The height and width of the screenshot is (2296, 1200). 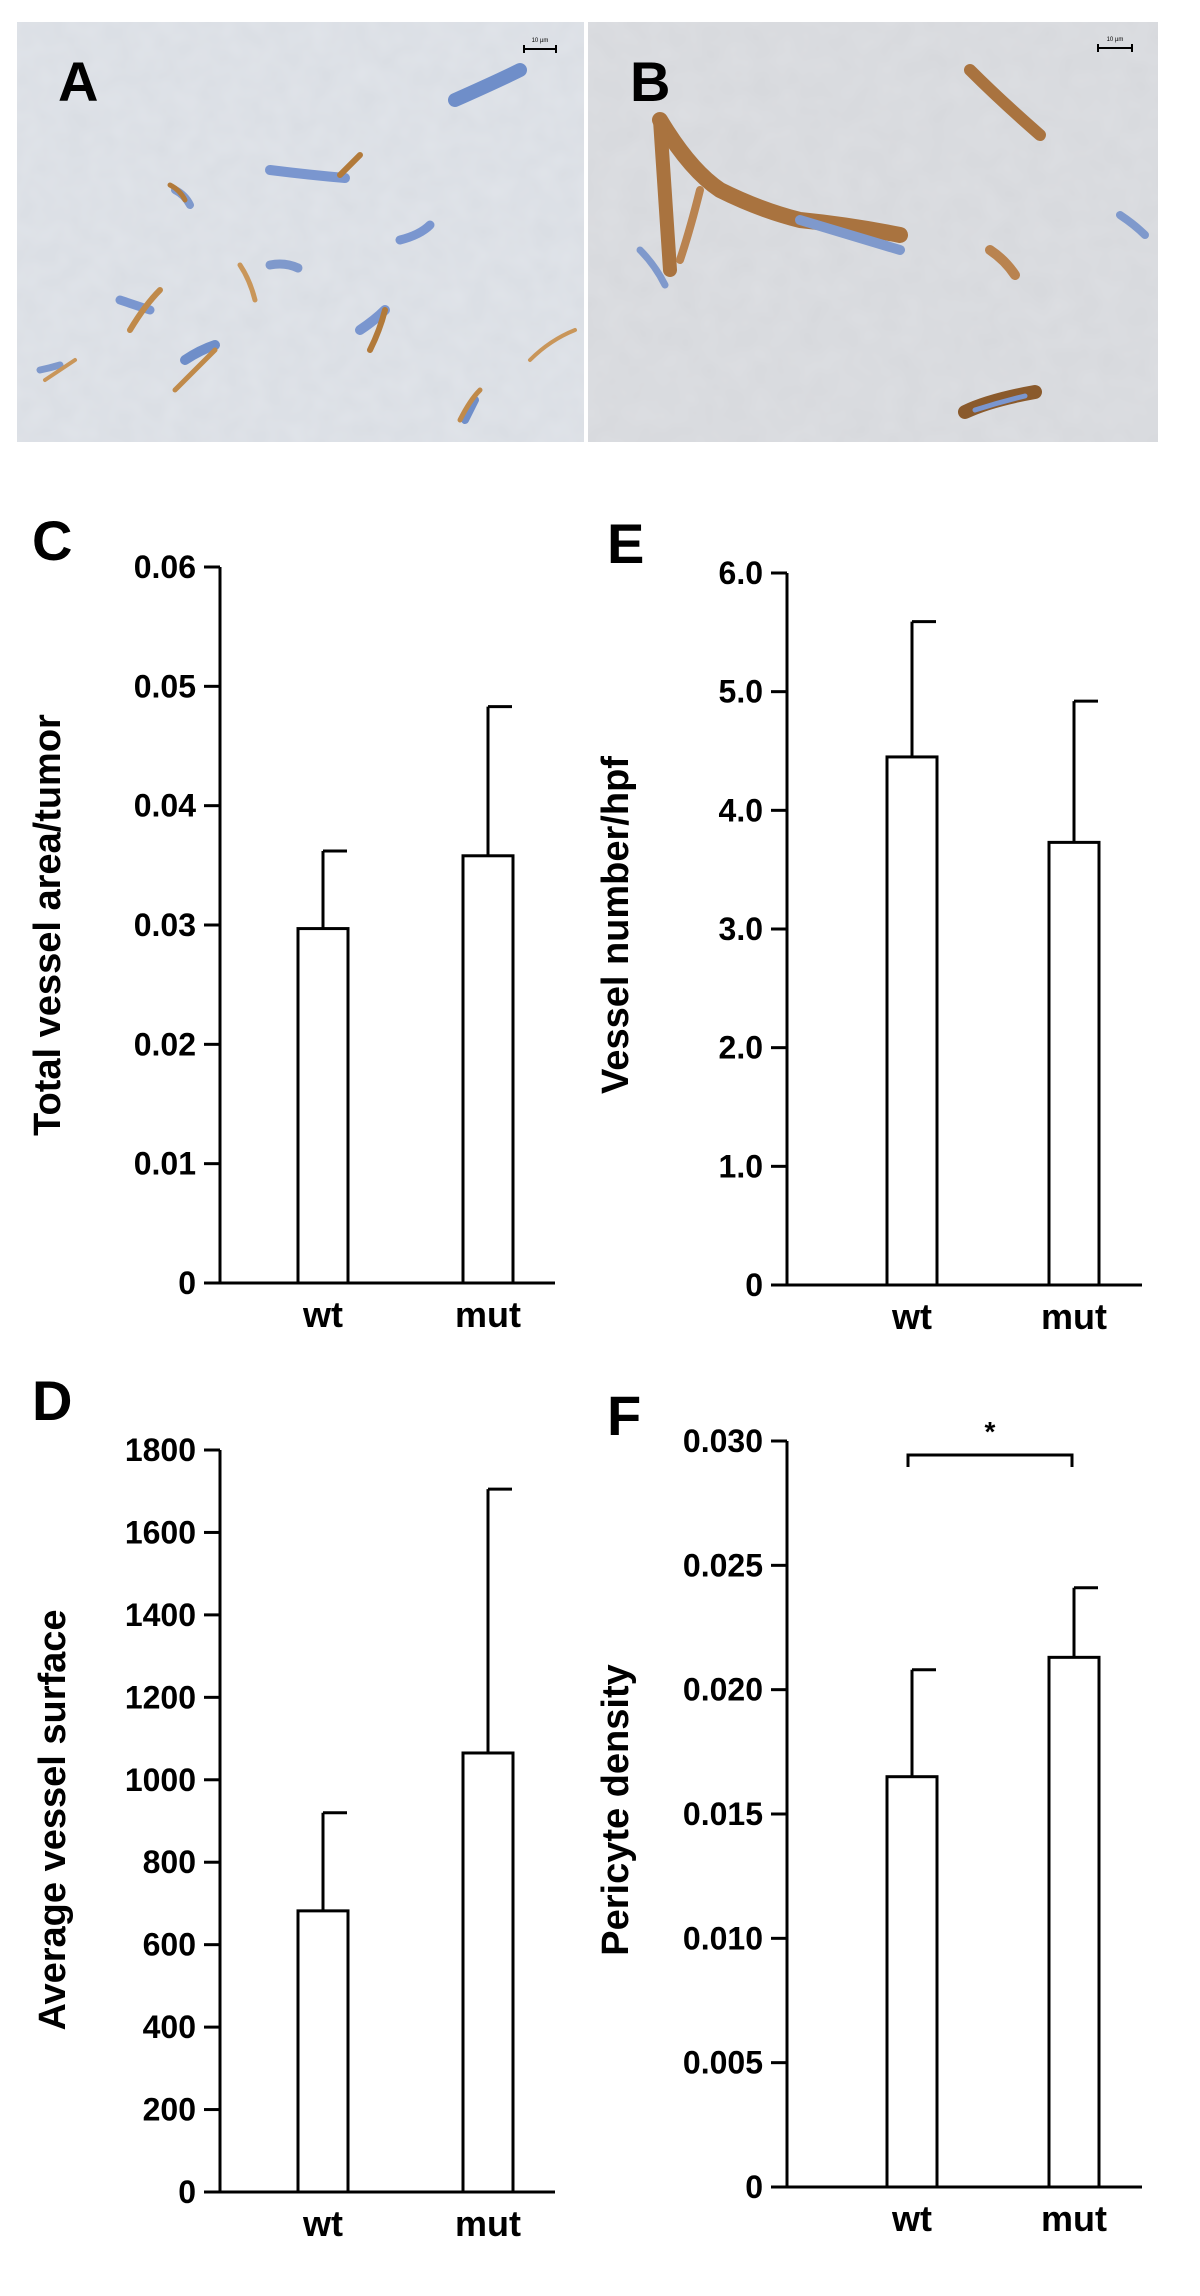 I want to click on y-axis-title-c: Total vessel area/tumor, so click(x=48, y=925).